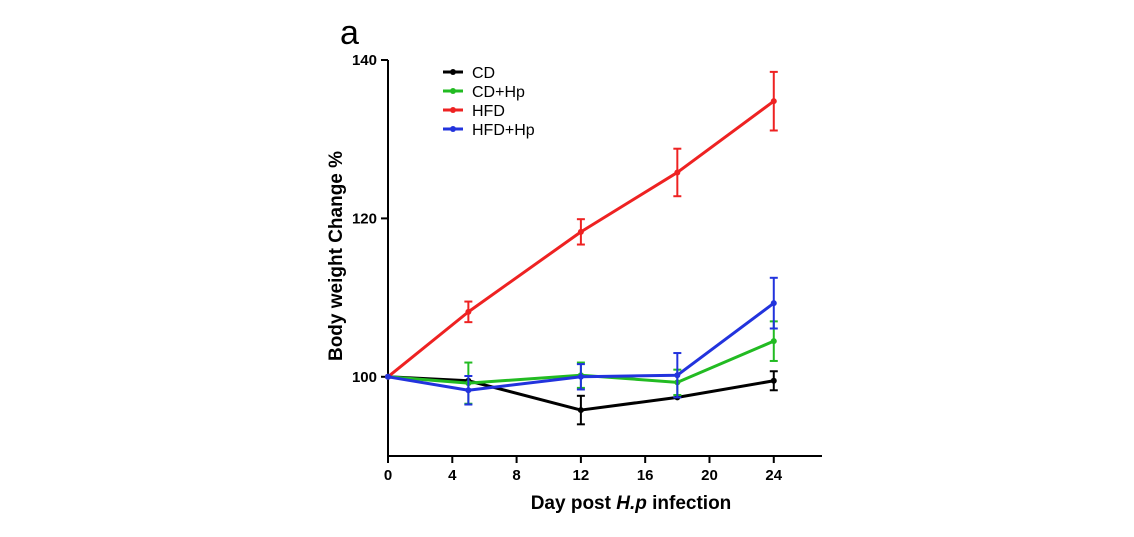  What do you see at coordinates (364, 218) in the screenshot?
I see `y-tick-label: 120` at bounding box center [364, 218].